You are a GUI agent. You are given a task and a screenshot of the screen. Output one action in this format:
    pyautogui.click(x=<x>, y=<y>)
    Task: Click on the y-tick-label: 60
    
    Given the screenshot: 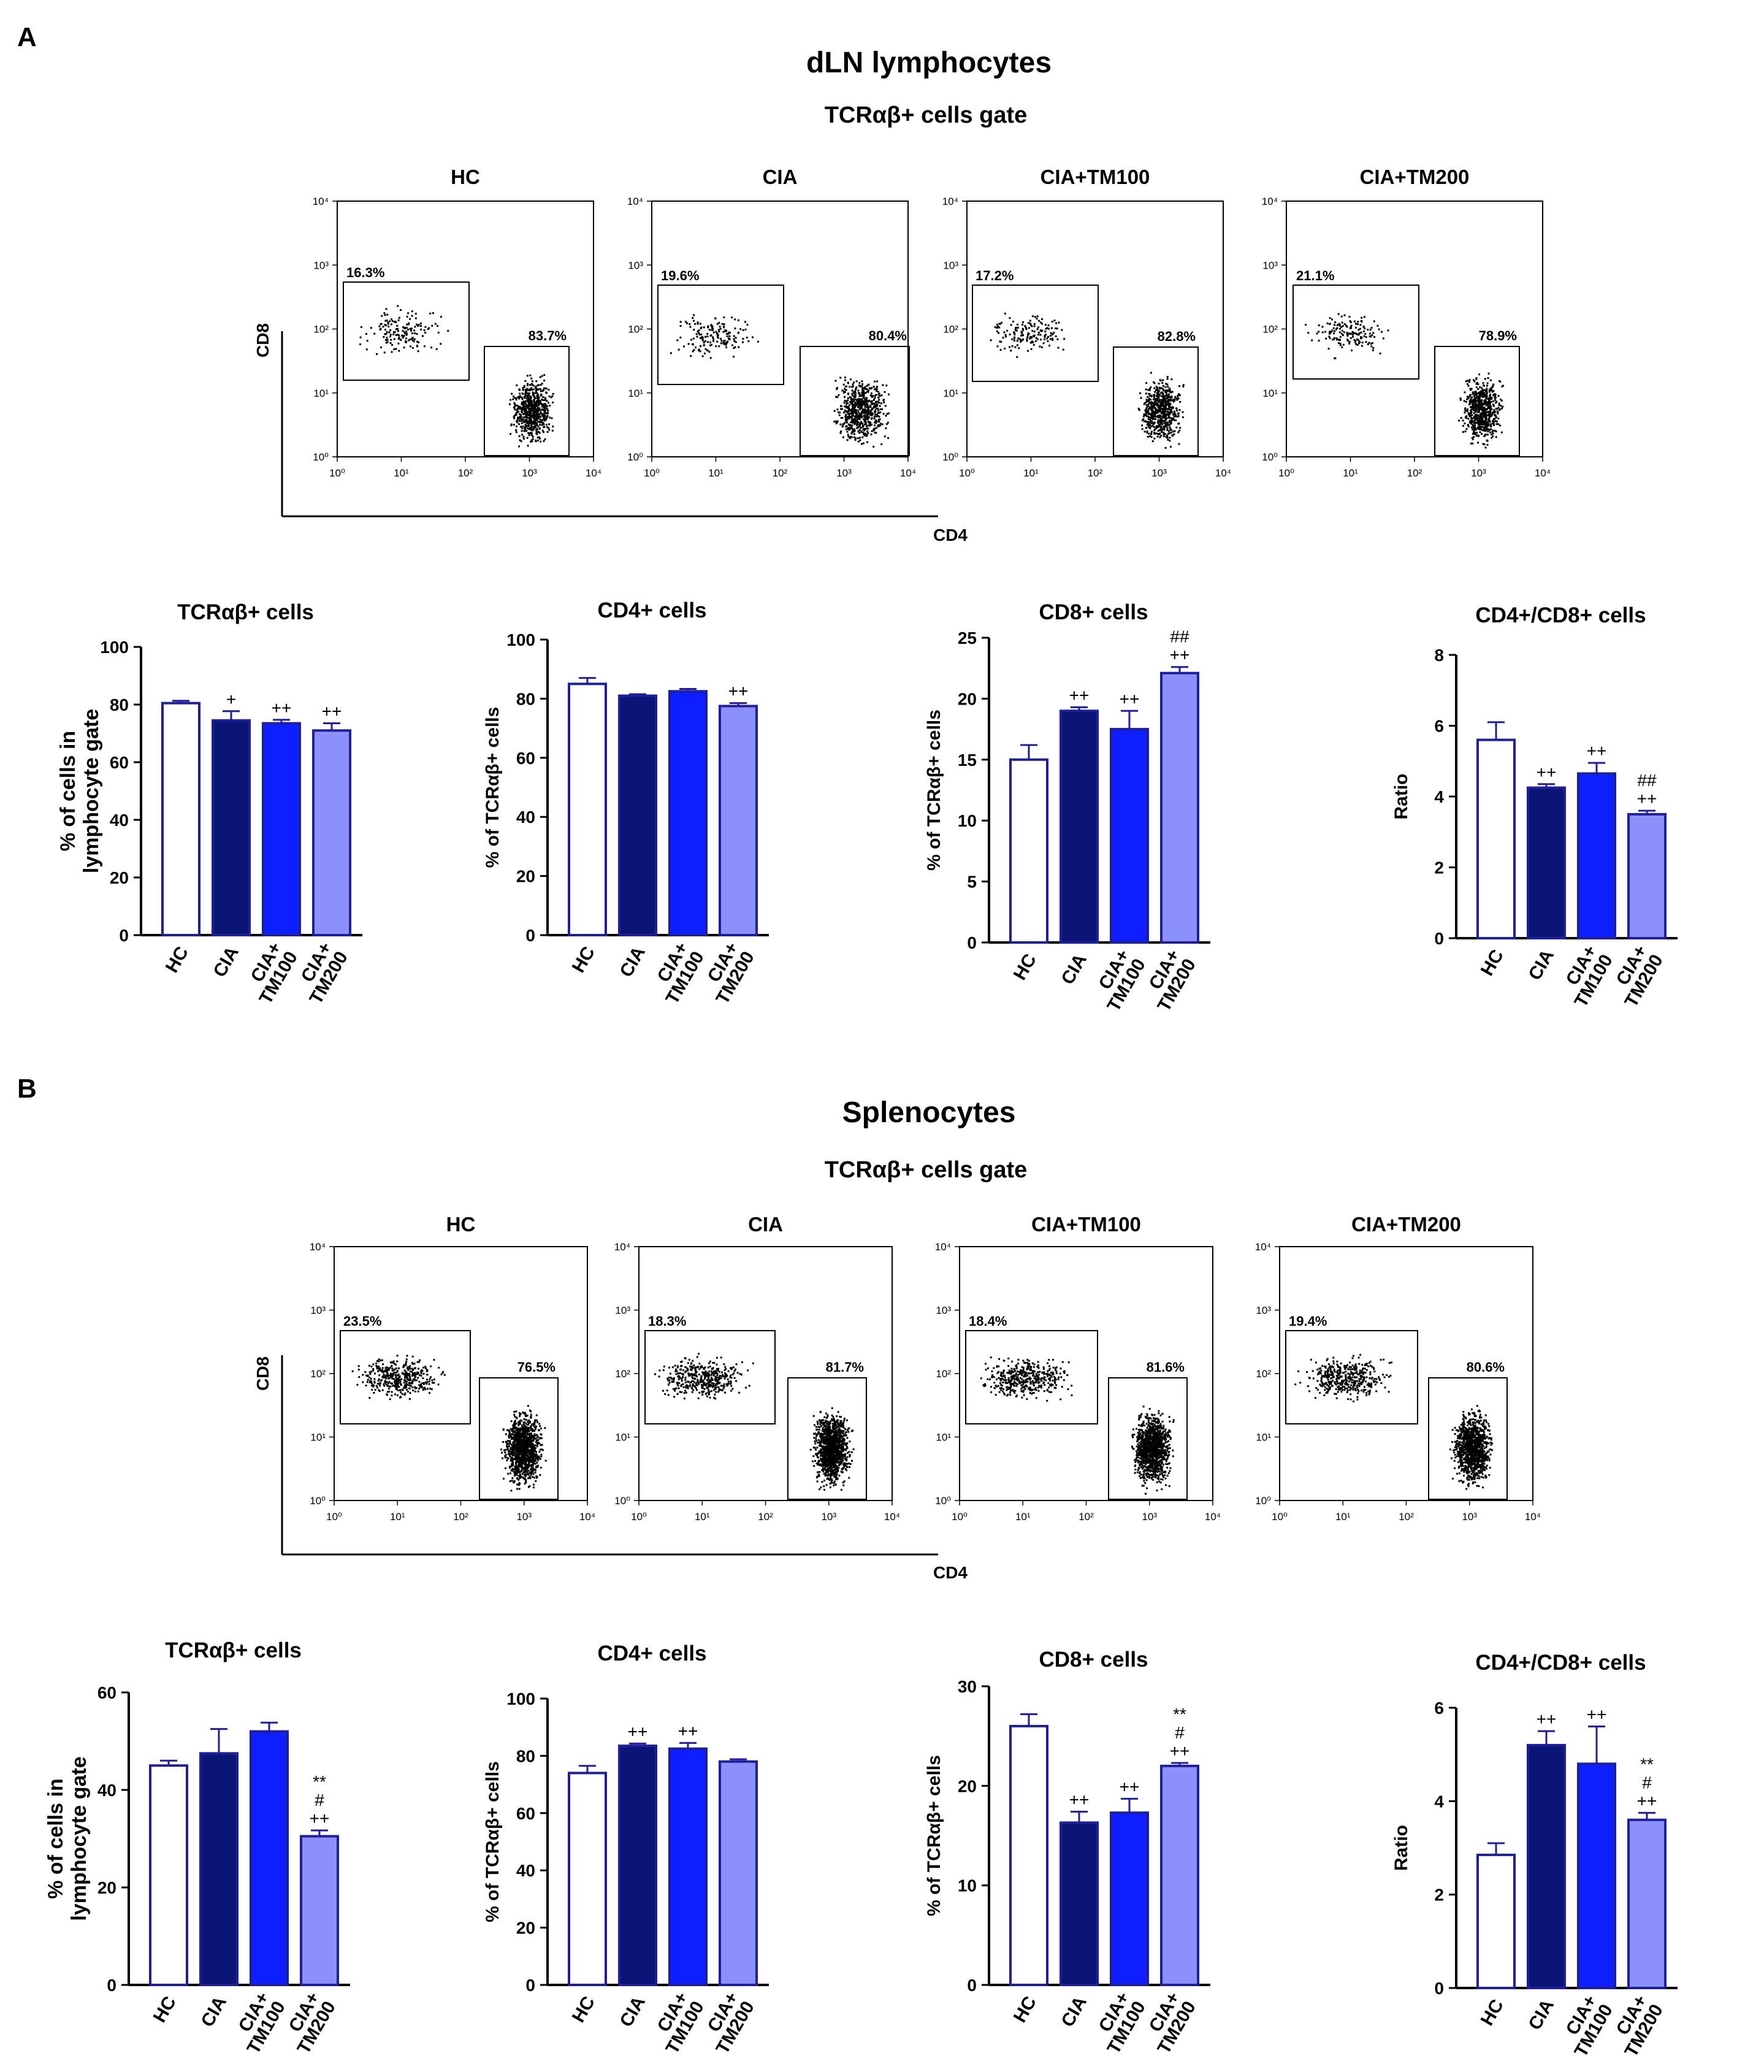 What is the action you would take?
    pyautogui.click(x=119, y=763)
    